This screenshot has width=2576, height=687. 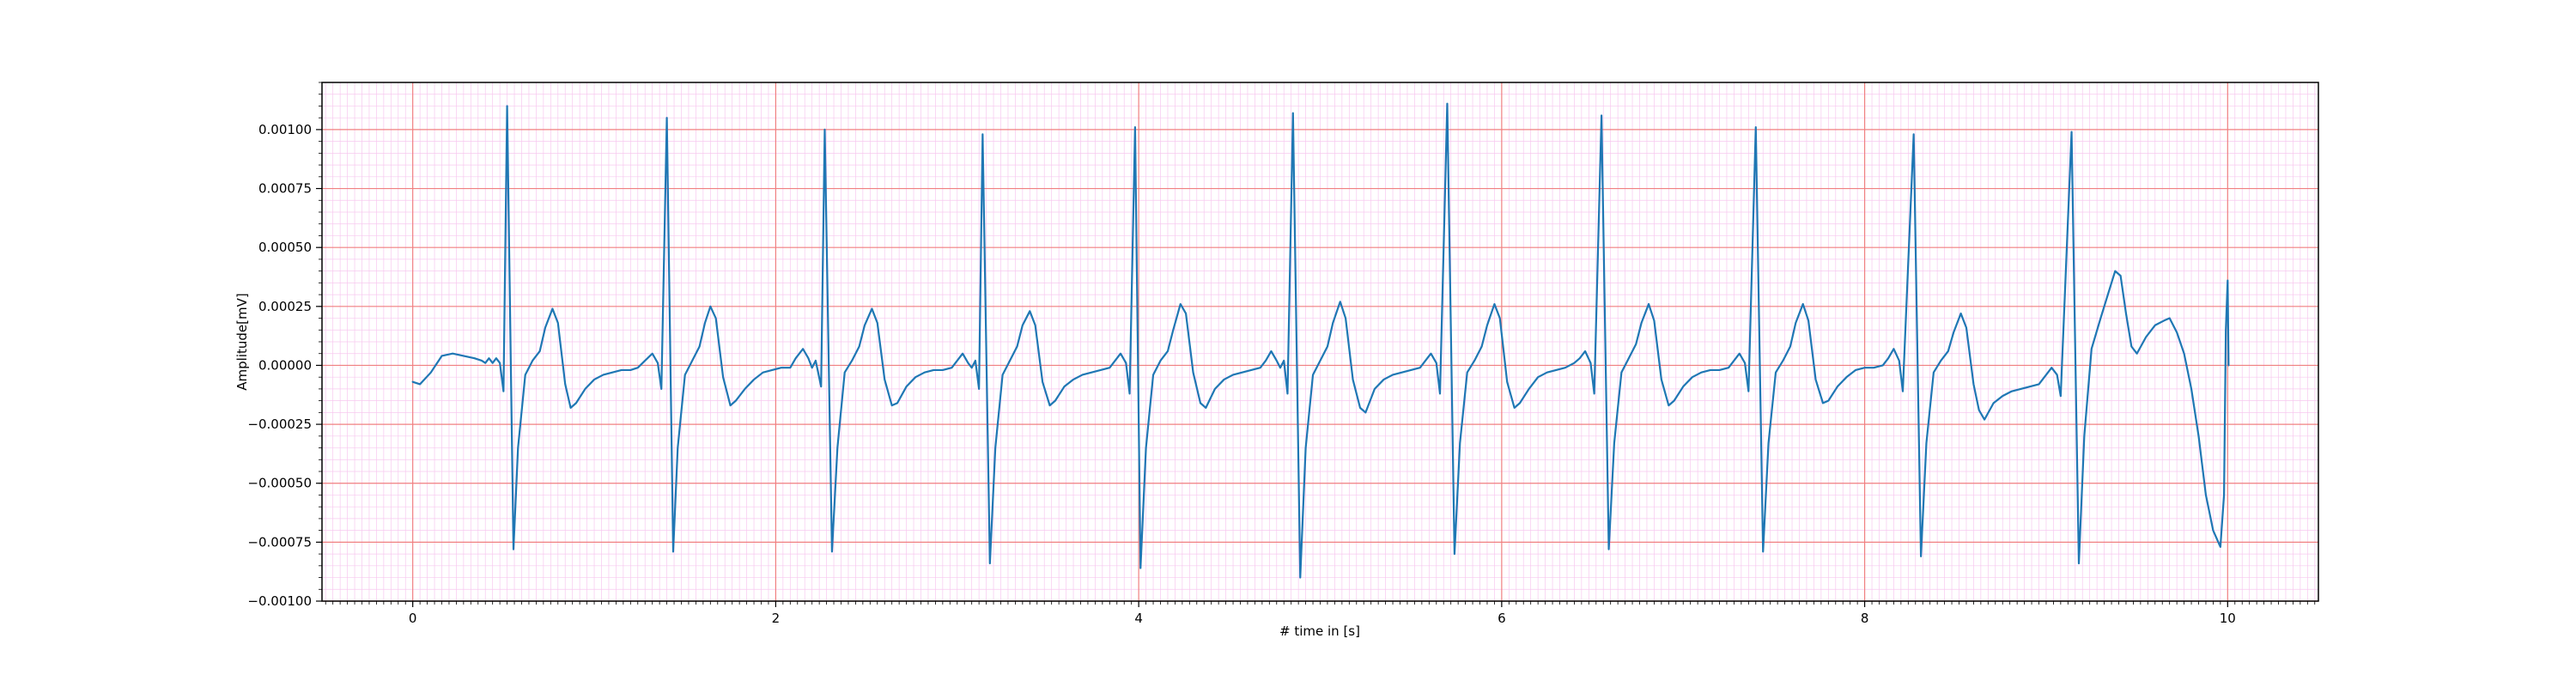 I want to click on y-tick-label: 0.00025, so click(x=285, y=306).